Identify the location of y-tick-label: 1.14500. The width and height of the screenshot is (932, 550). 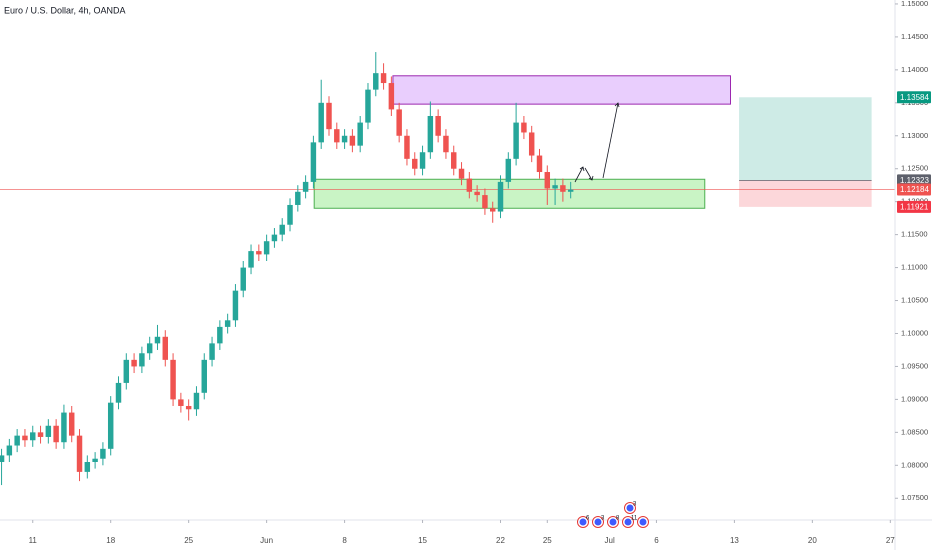
(914, 36).